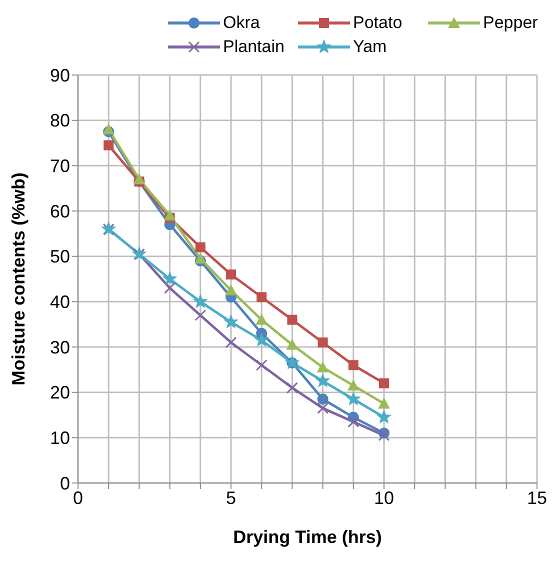  I want to click on y-tick-label: 80, so click(60, 120).